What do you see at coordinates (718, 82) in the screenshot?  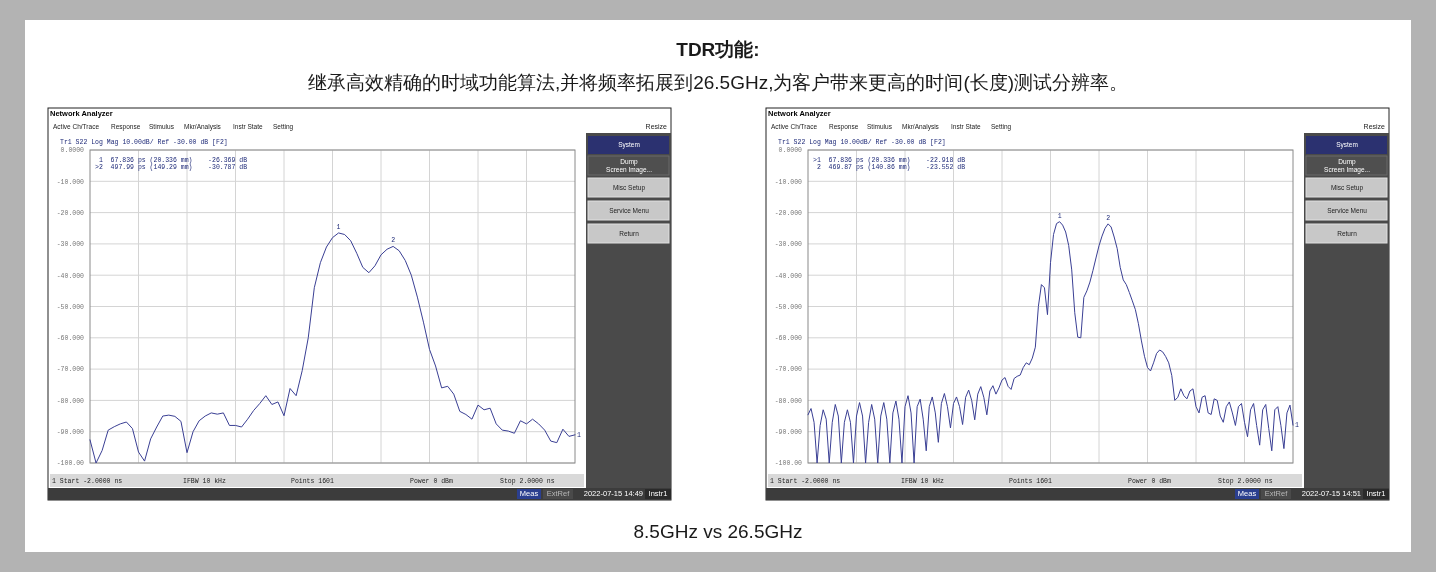 I see `text: 继承高效精确的时域功能算法,并将频率拓展到26.5GHz,为客户带来更高的时间(长度)测试分辨率。` at bounding box center [718, 82].